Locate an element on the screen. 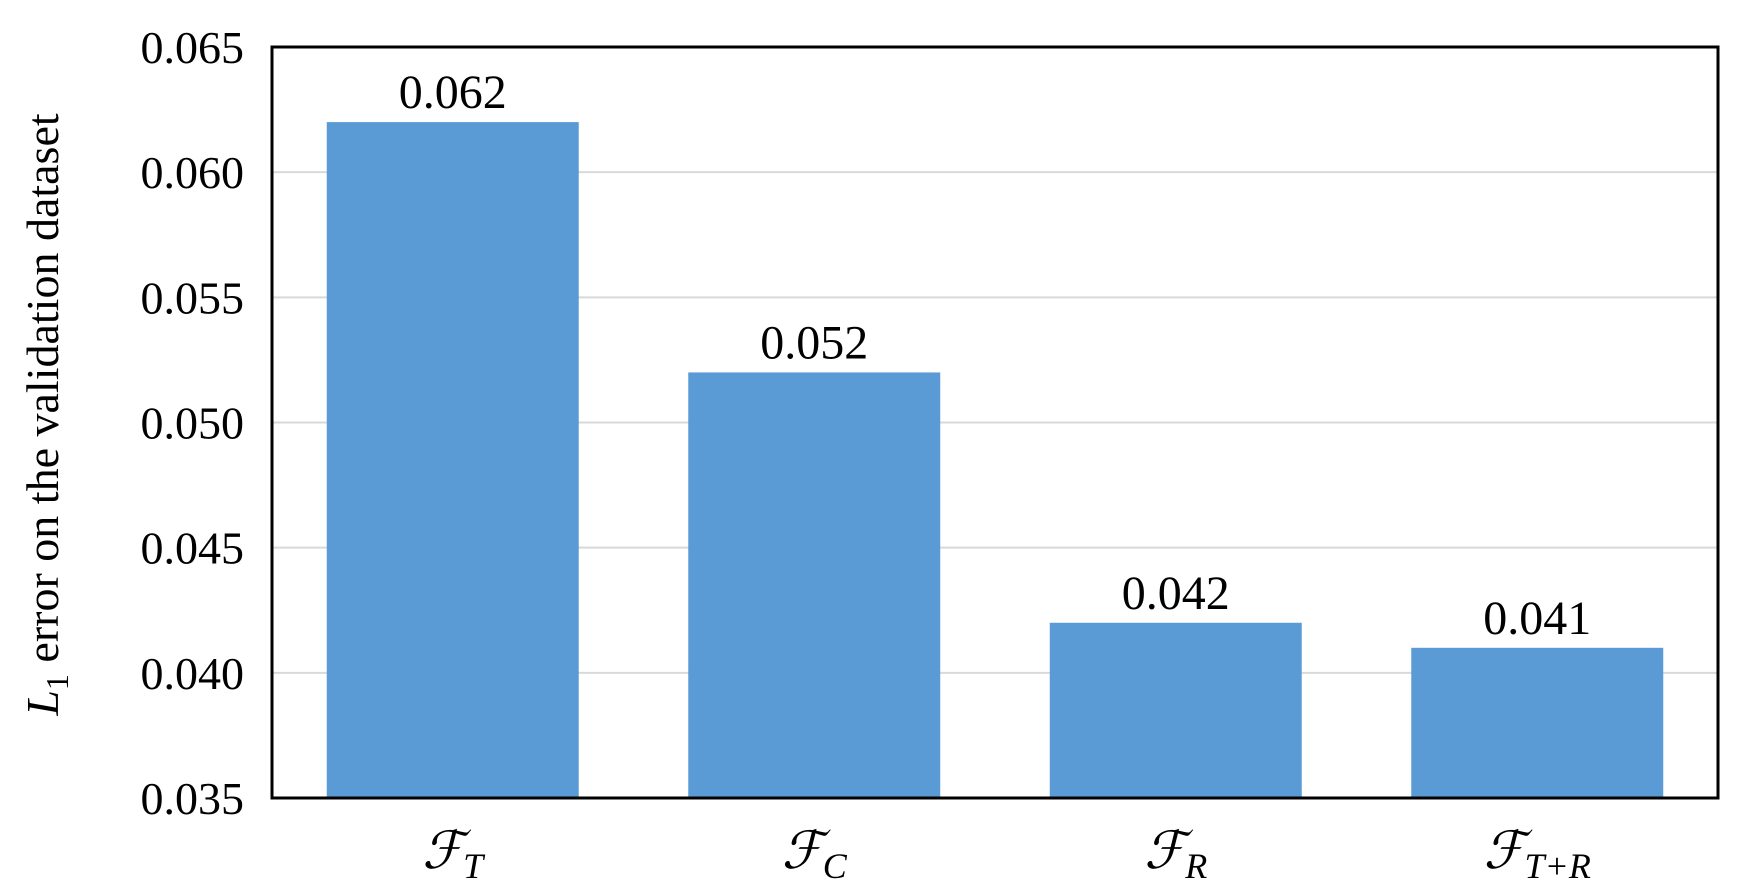  x-tick-label: ℱR is located at coordinates (1175, 854).